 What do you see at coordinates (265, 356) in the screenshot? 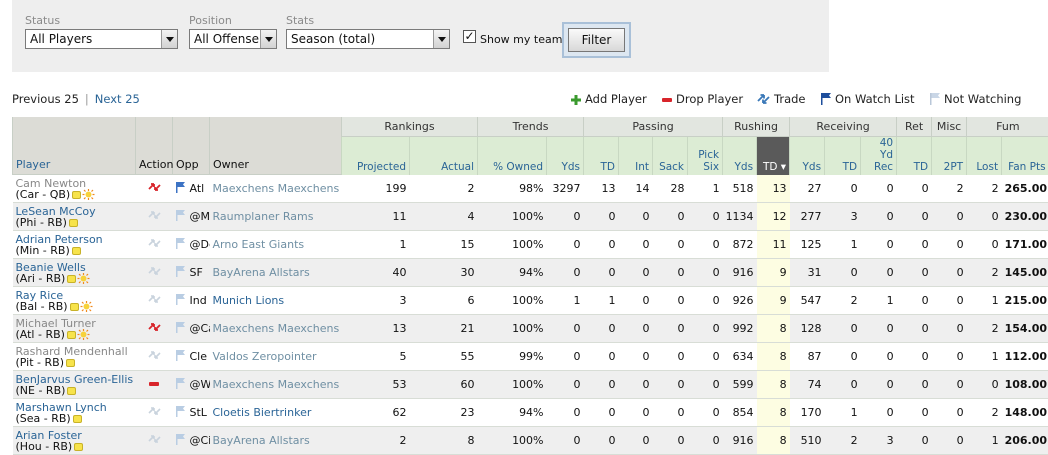
I see `owner-link: Valdos Zeropointer` at bounding box center [265, 356].